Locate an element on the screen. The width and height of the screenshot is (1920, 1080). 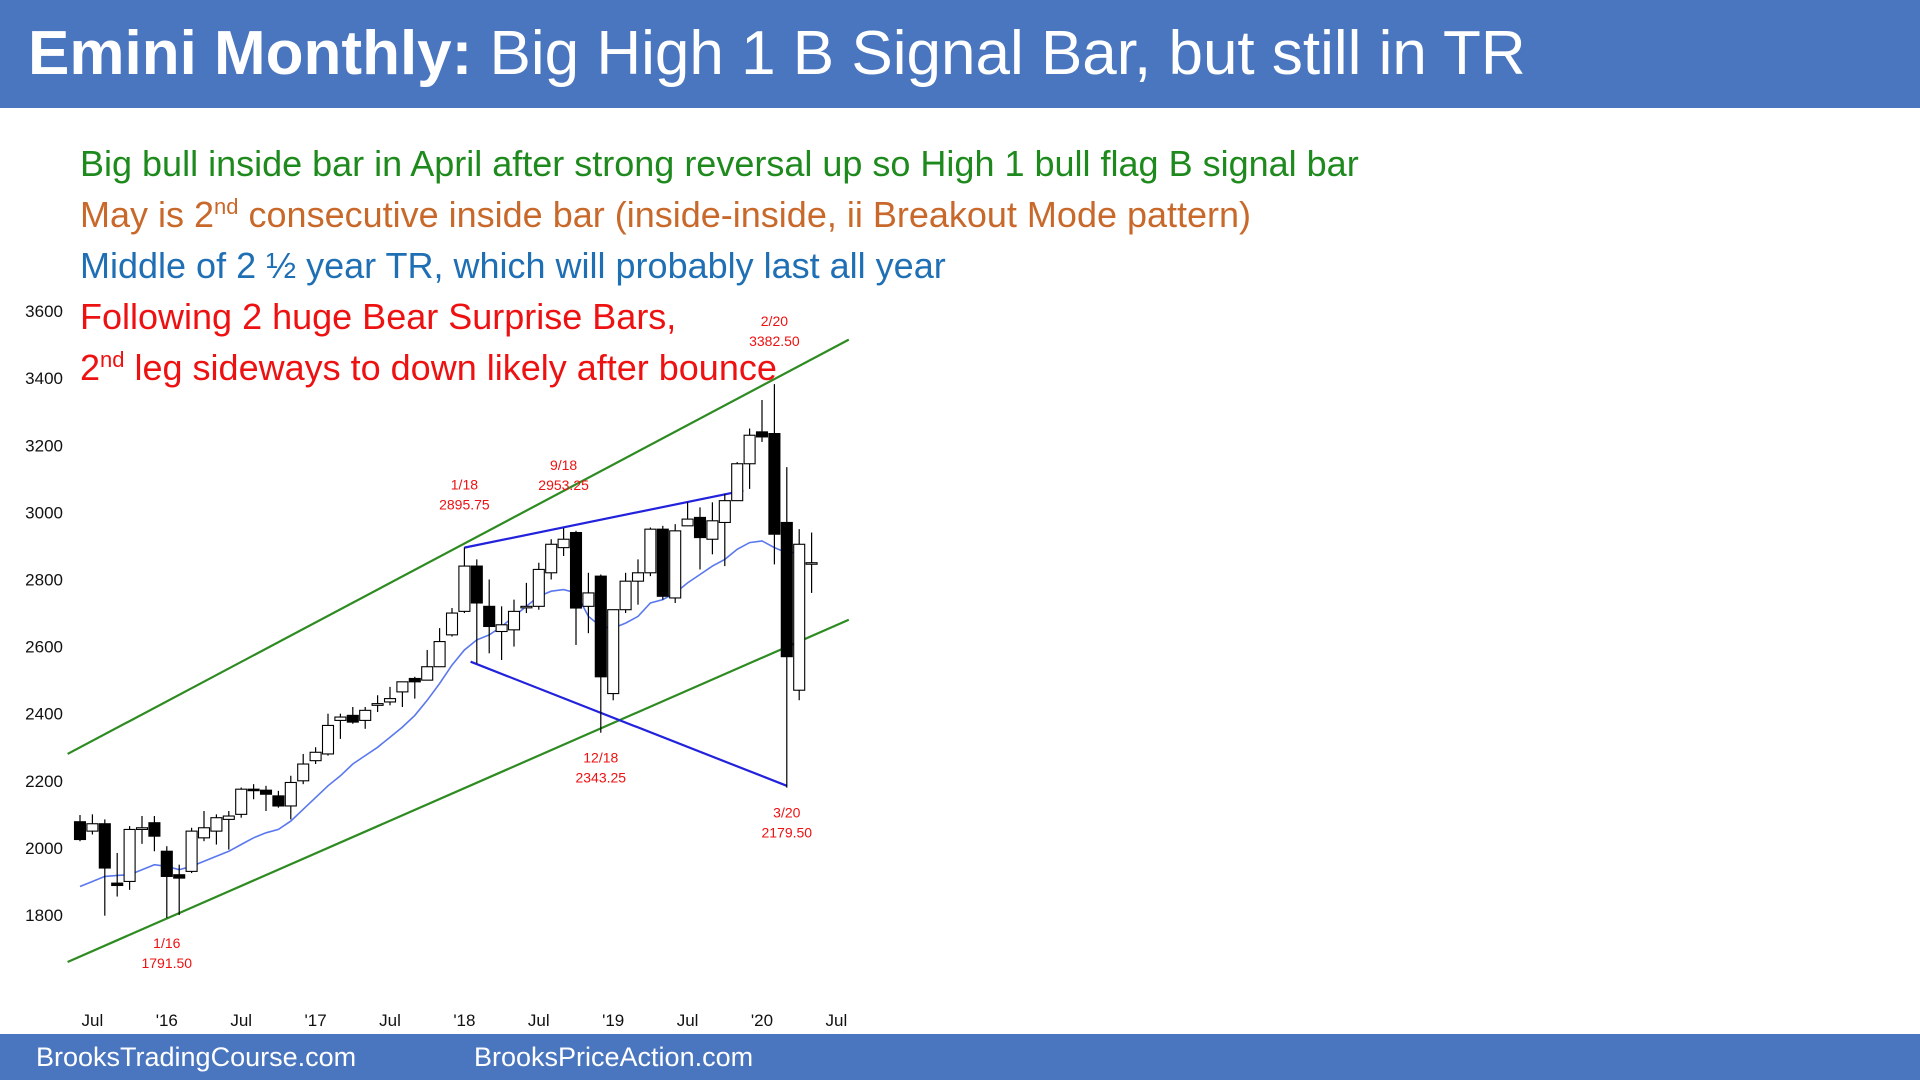
y-tick-label: 3600 is located at coordinates (44, 311).